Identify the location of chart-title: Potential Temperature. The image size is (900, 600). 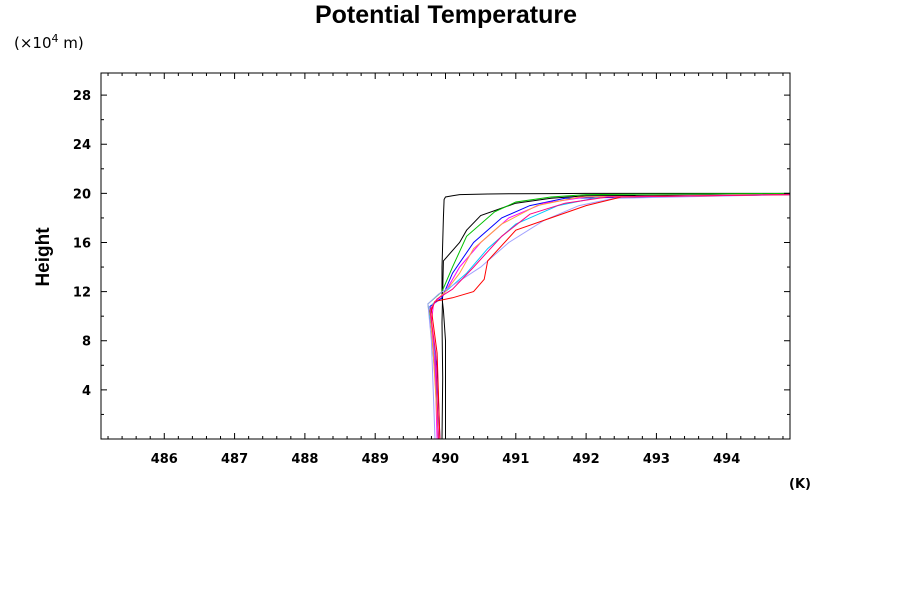
(446, 15).